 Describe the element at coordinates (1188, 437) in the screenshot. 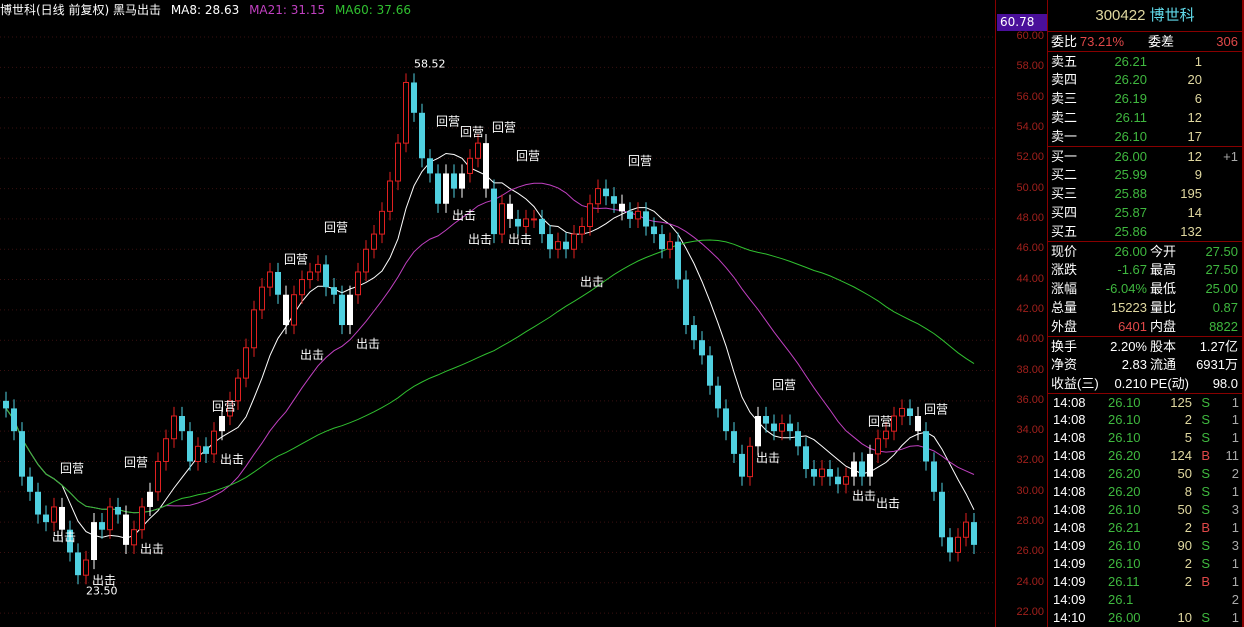

I see `volume: 5` at that location.